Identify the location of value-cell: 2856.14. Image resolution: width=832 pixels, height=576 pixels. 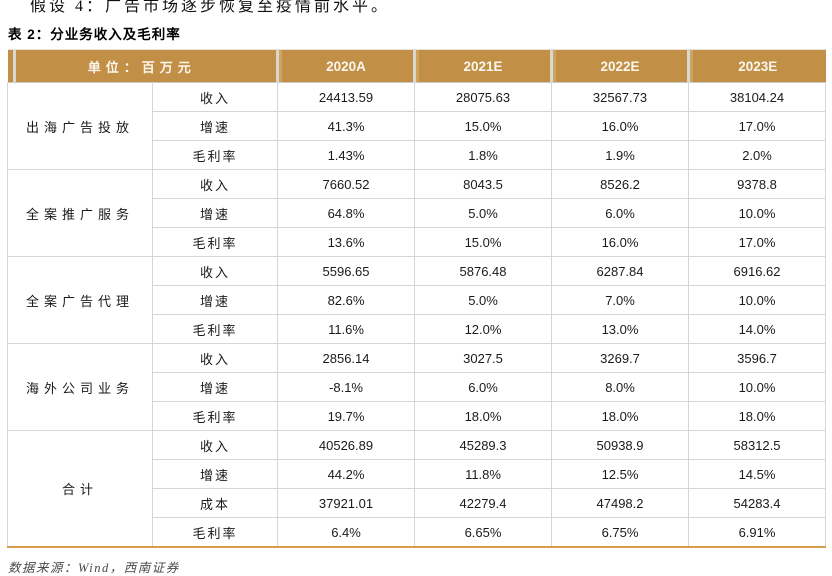
(346, 358).